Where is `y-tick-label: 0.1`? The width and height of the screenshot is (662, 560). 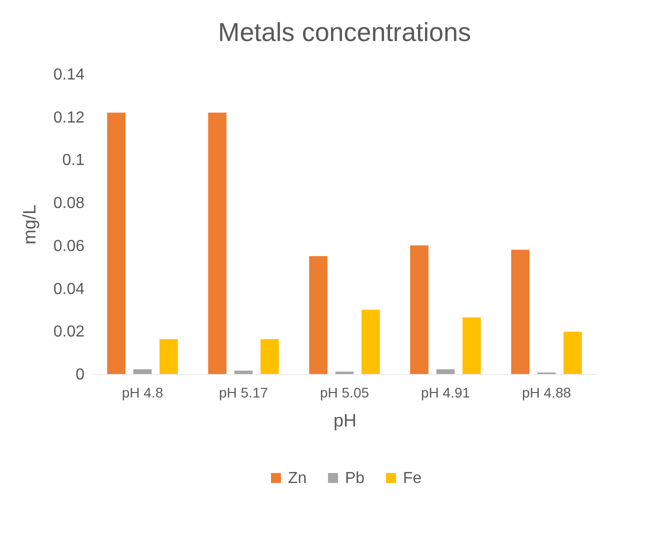
y-tick-label: 0.1 is located at coordinates (73, 161).